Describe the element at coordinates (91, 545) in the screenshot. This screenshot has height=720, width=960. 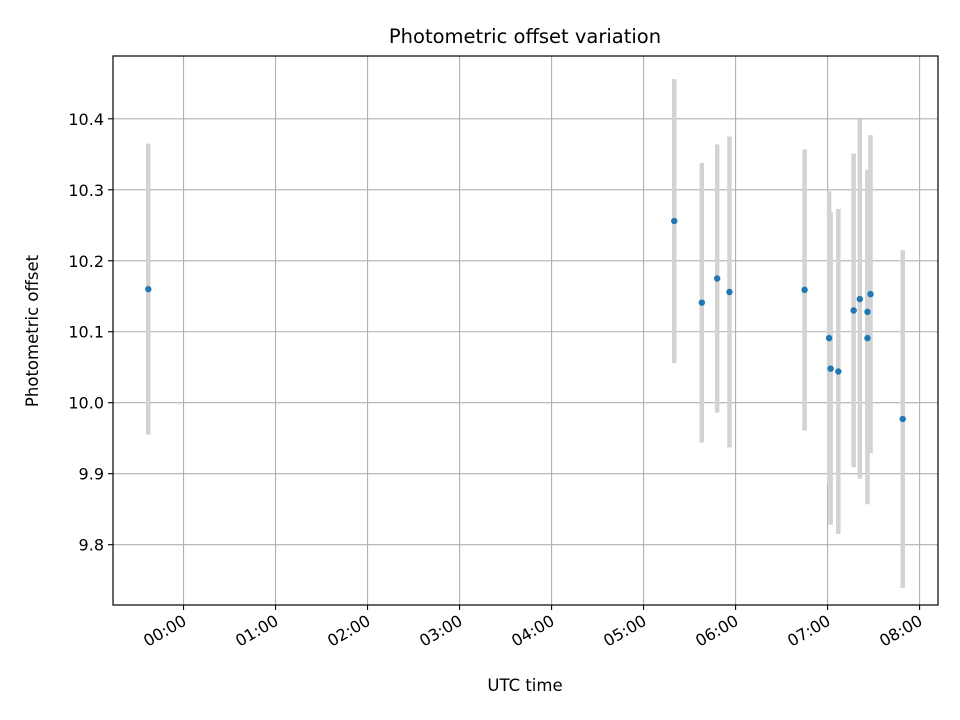
I see `y-tick-label: 9.8` at that location.